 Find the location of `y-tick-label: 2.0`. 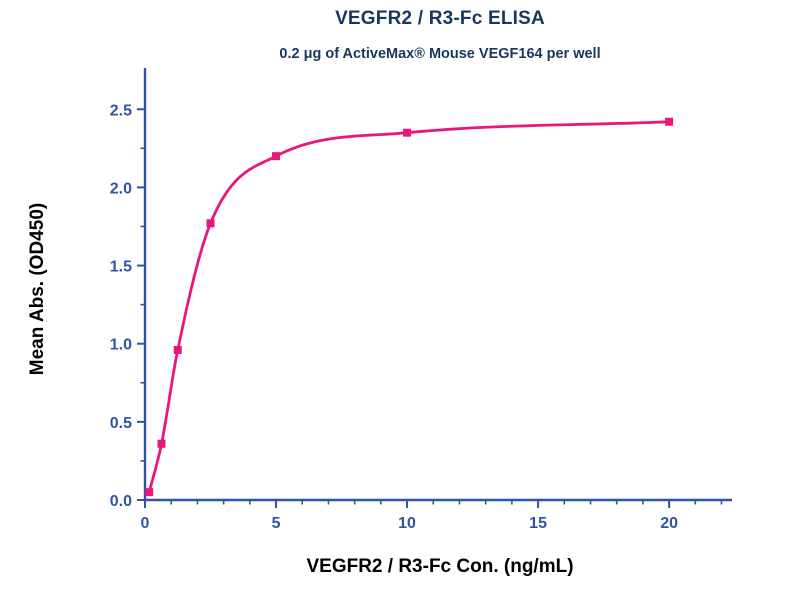

y-tick-label: 2.0 is located at coordinates (121, 188).